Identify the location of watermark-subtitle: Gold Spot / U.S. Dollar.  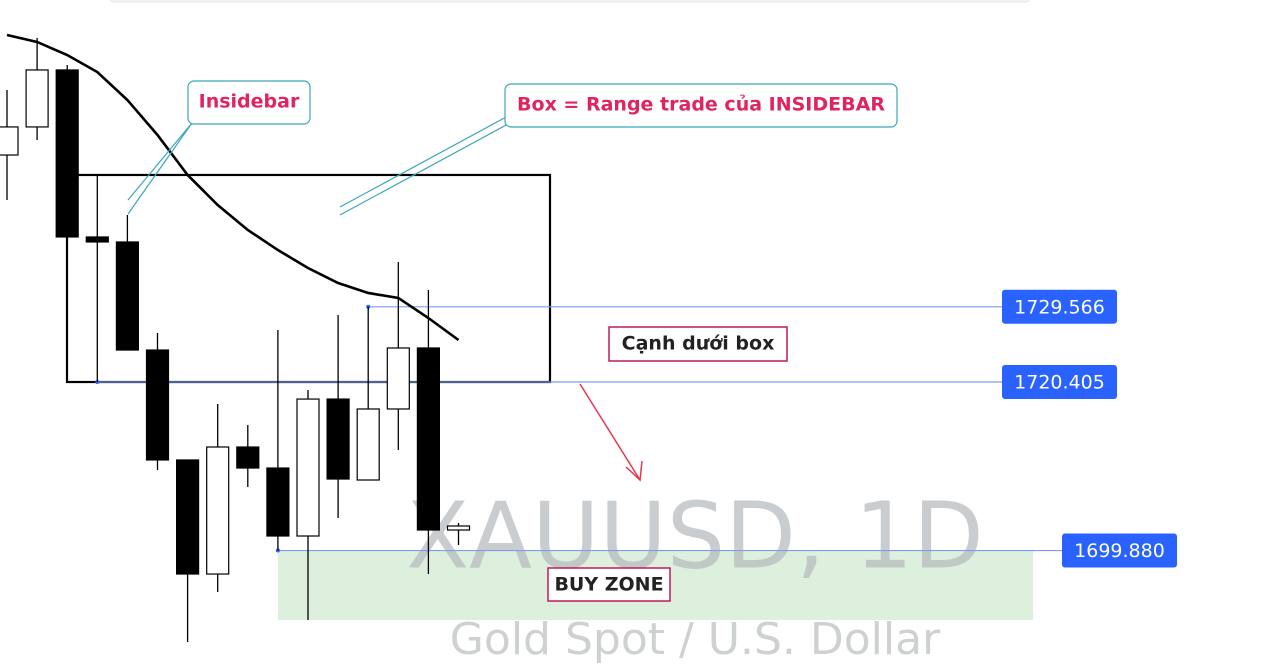
(695, 639).